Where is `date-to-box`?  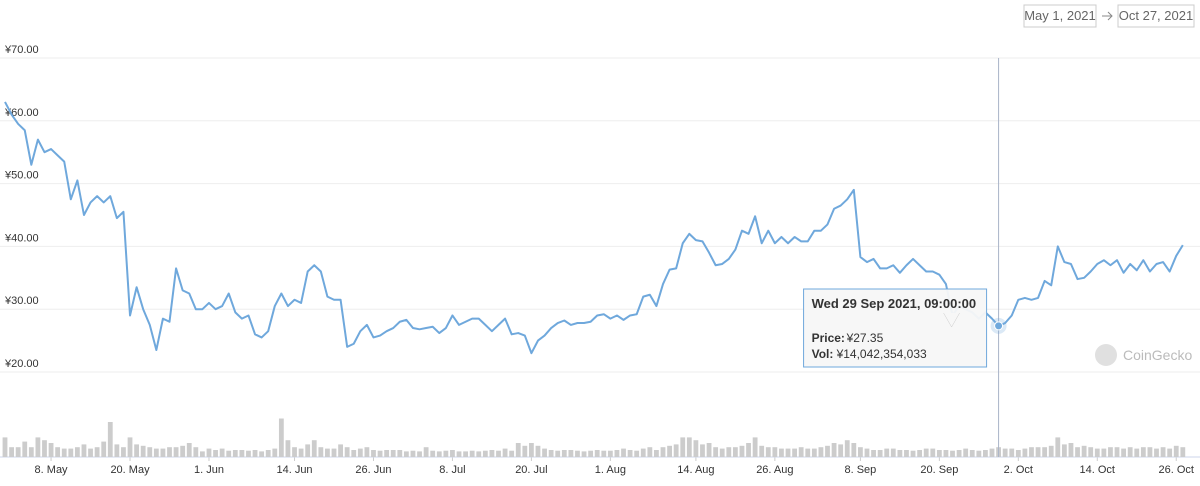
date-to-box is located at coordinates (1156, 16).